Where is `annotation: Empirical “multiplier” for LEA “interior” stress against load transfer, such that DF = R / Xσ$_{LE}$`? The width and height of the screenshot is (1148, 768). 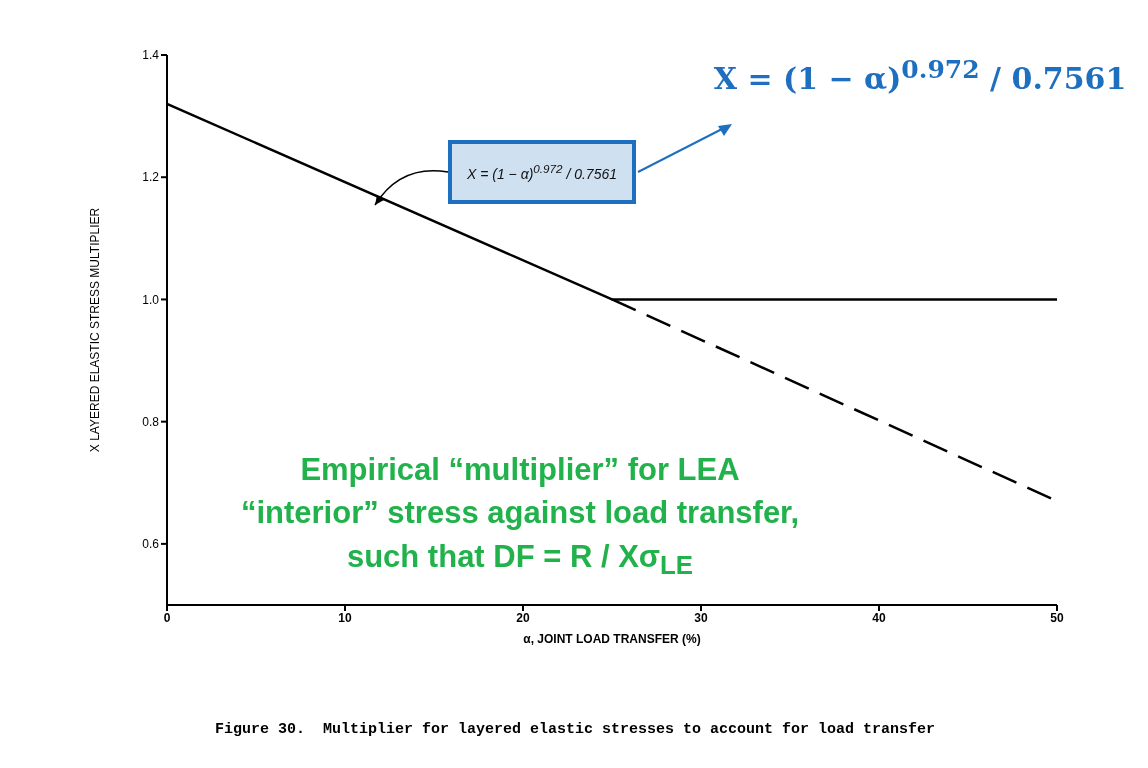 annotation: Empirical “multiplier” for LEA “interior” stress against load transfer, such that DF = R / Xσ$_{LE}$ is located at coordinates (520, 516).